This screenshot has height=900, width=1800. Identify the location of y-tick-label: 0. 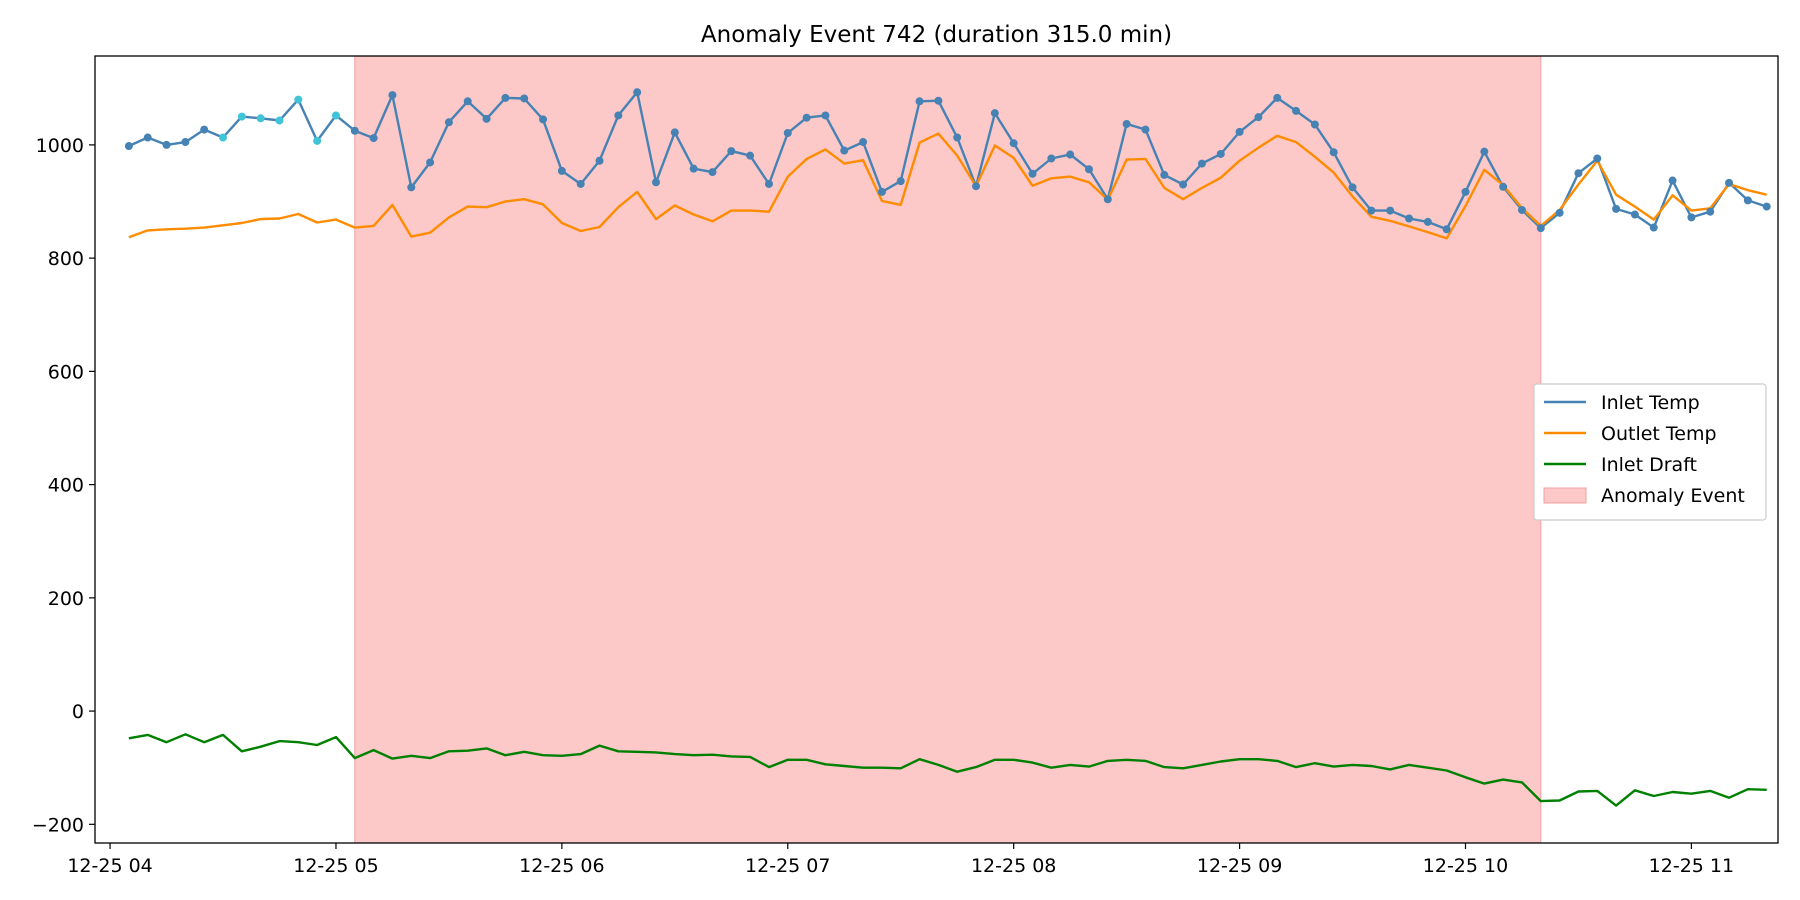
(78, 712).